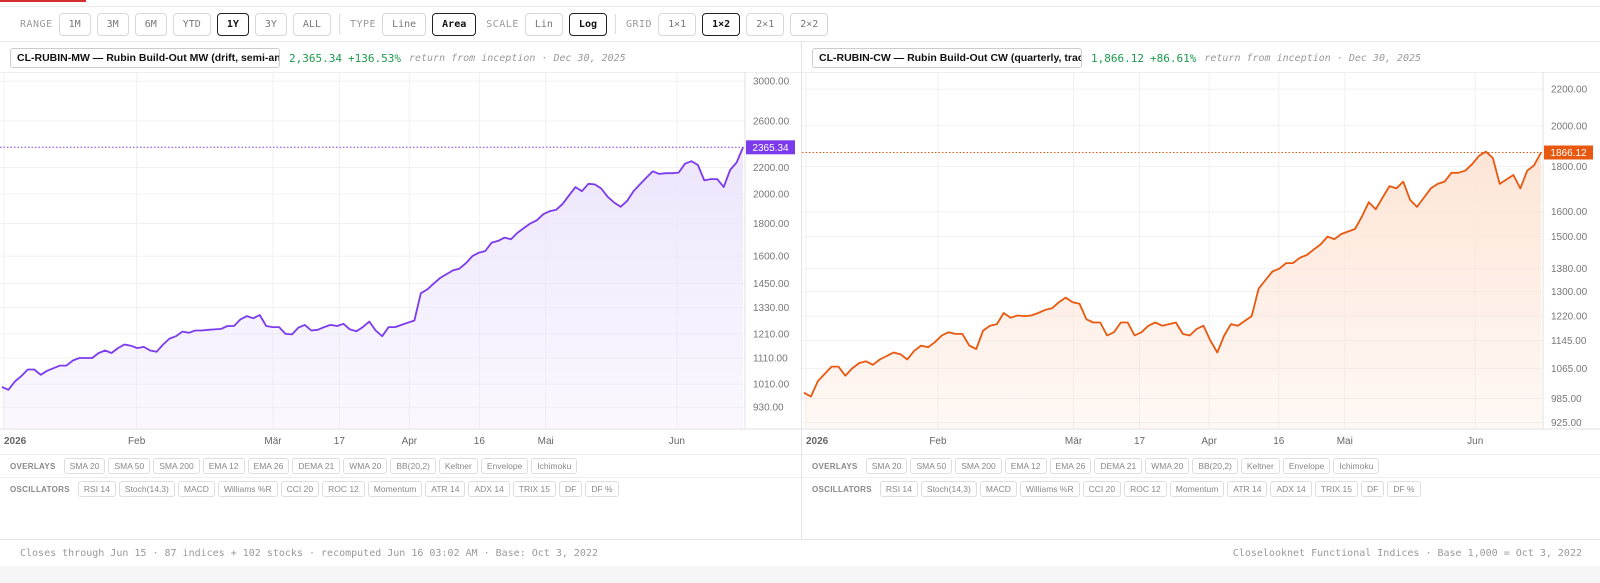  What do you see at coordinates (232, 24) in the screenshot?
I see `range-button-1y: 1Y` at bounding box center [232, 24].